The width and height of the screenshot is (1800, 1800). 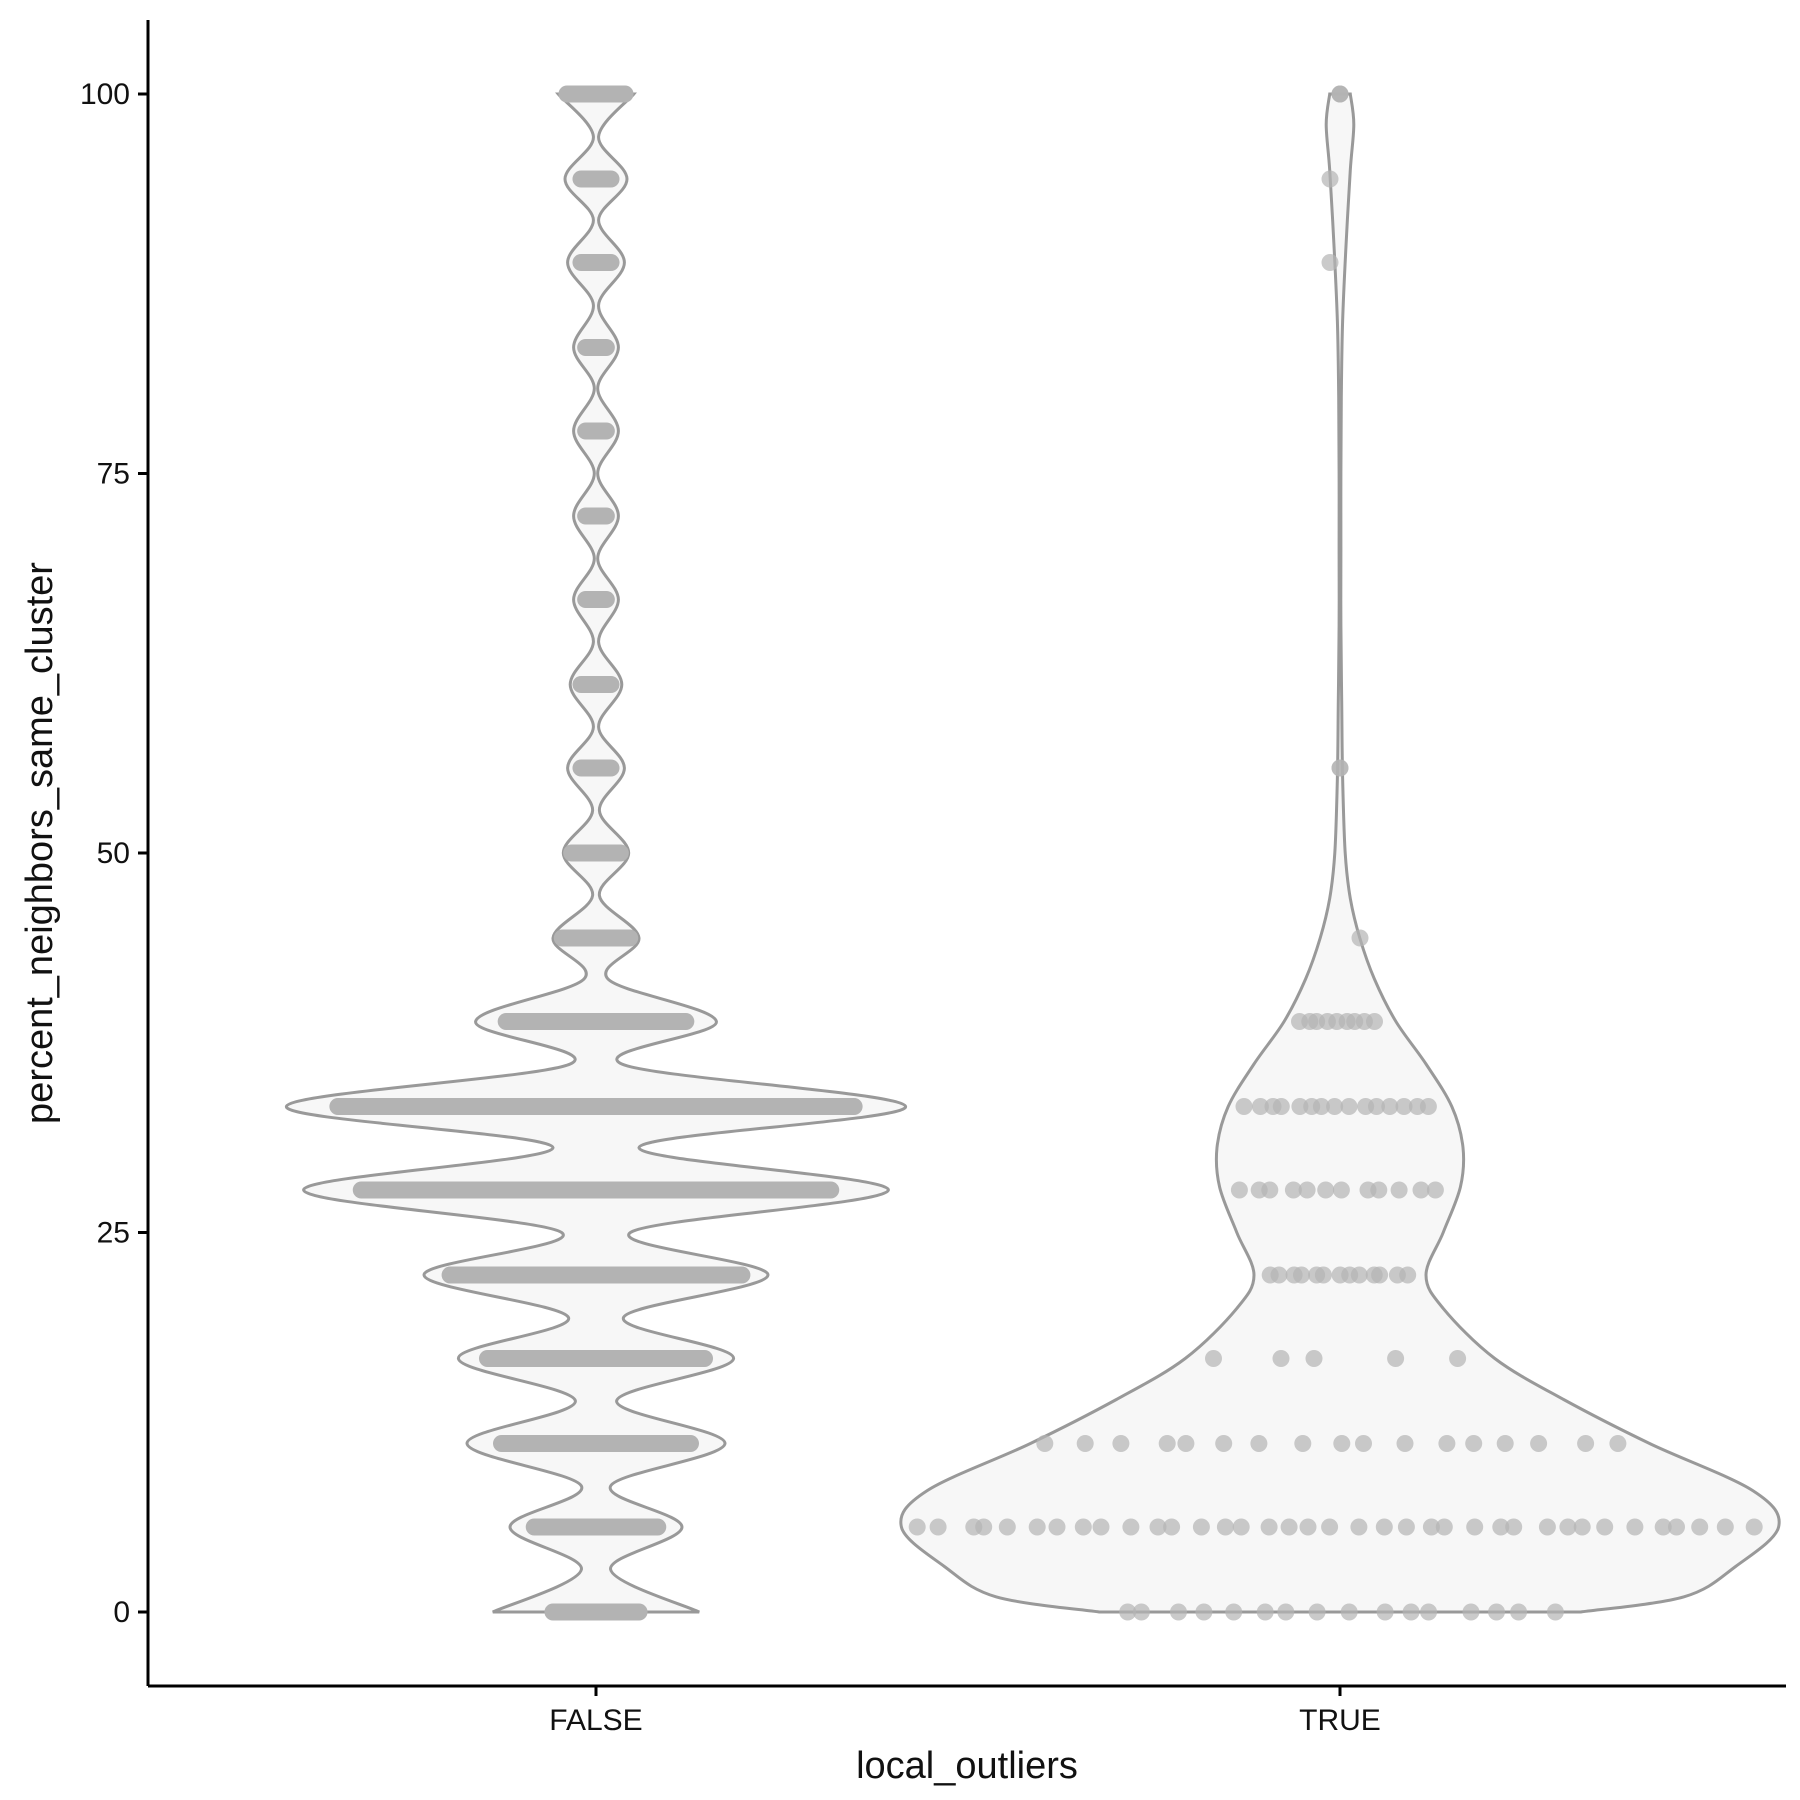 I want to click on x-axis-title: local_outliers, so click(x=967, y=1766).